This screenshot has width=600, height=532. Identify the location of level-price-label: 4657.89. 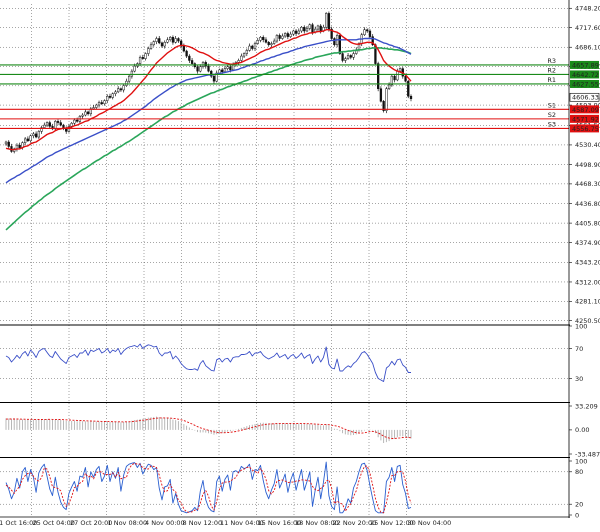
(585, 65).